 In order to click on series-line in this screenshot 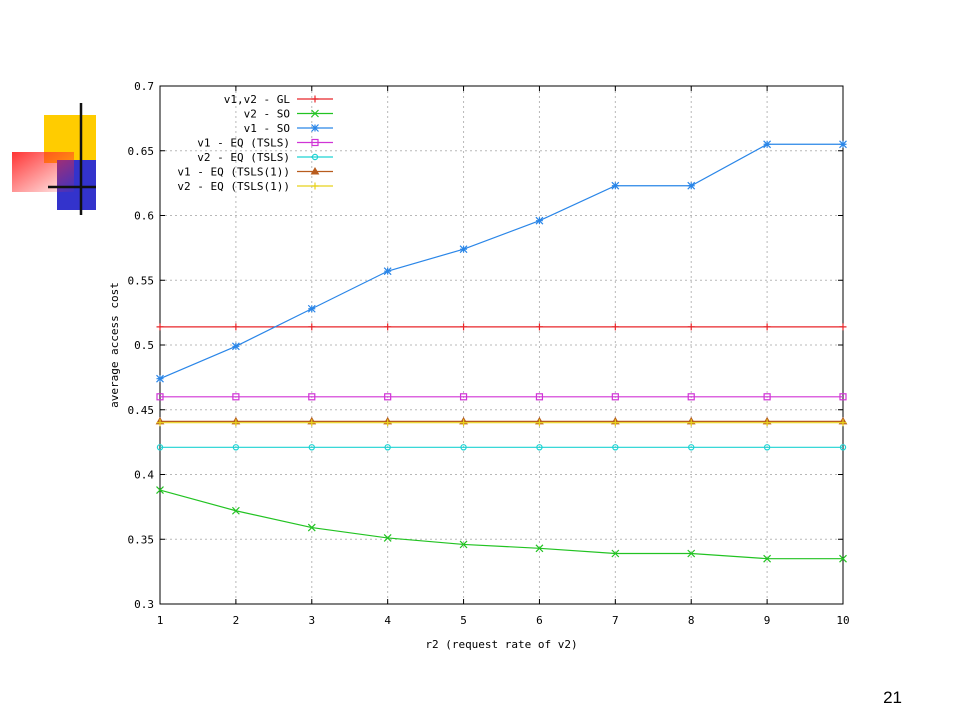, I will do `click(501, 524)`.